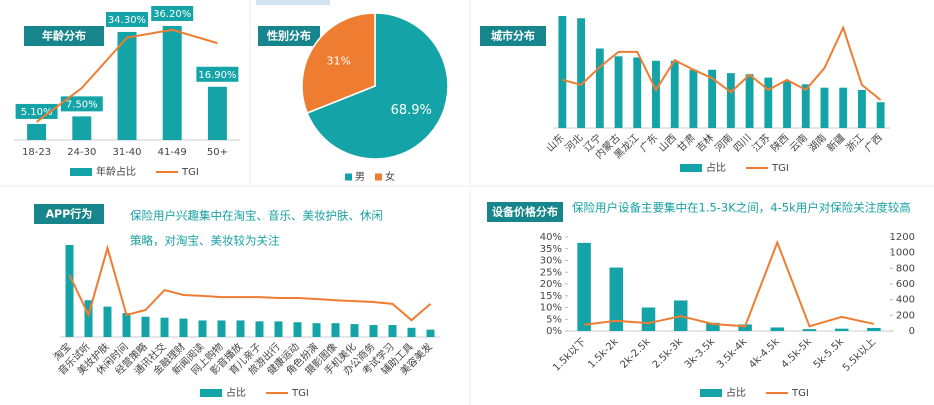 This screenshot has width=934, height=405. I want to click on value-label: 36.20%, so click(172, 14).